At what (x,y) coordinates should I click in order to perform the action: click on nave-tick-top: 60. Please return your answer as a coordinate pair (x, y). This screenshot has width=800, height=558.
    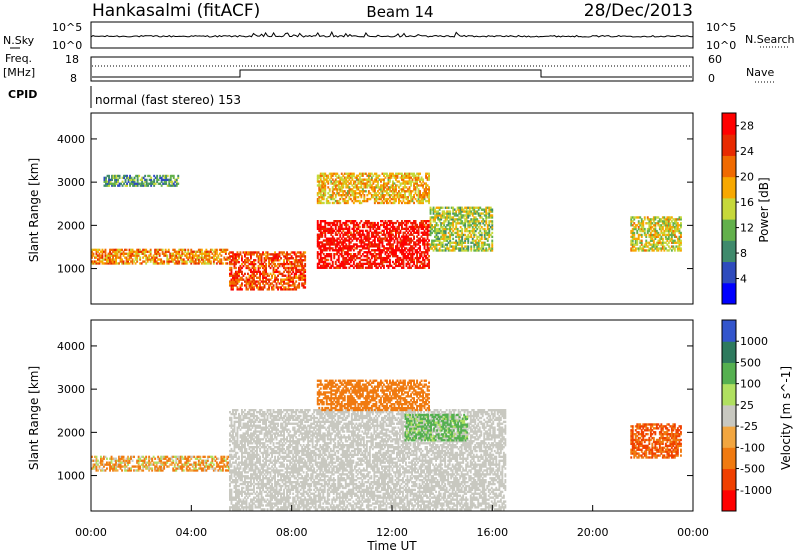
    Looking at the image, I should click on (715, 59).